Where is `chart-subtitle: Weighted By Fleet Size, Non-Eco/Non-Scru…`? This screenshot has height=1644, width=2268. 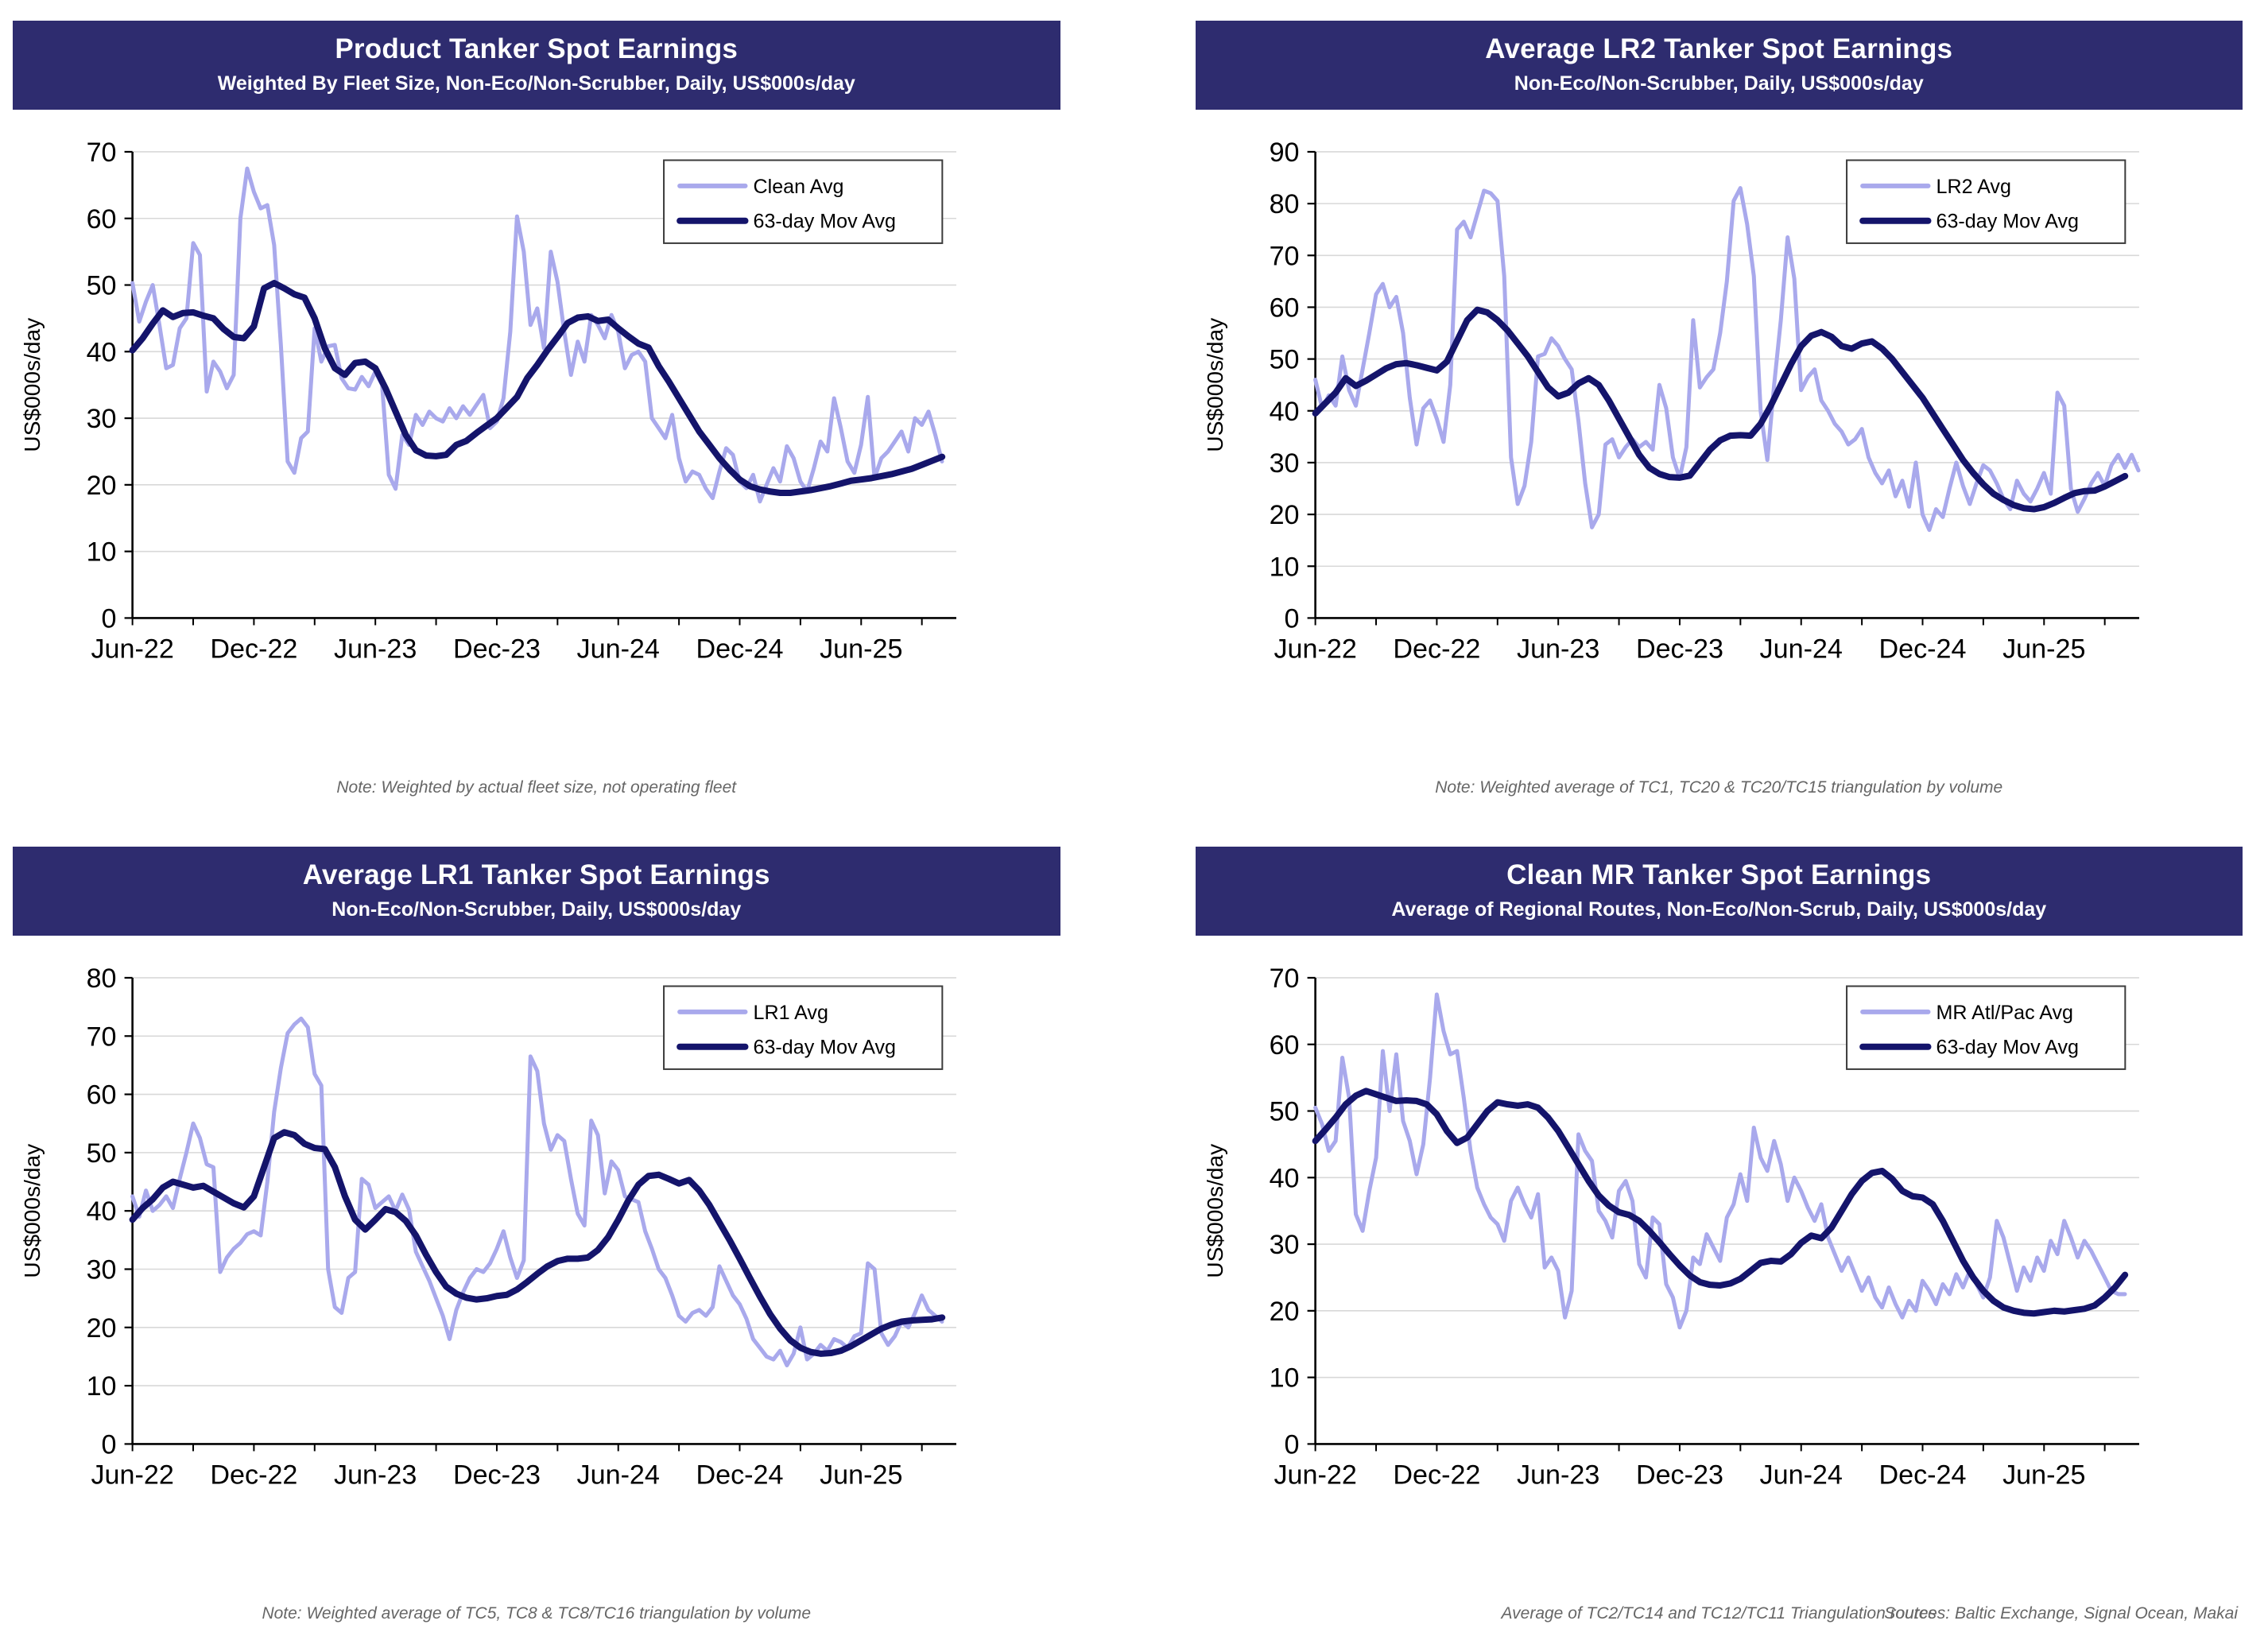 chart-subtitle: Weighted By Fleet Size, Non-Eco/Non-Scru… is located at coordinates (536, 83).